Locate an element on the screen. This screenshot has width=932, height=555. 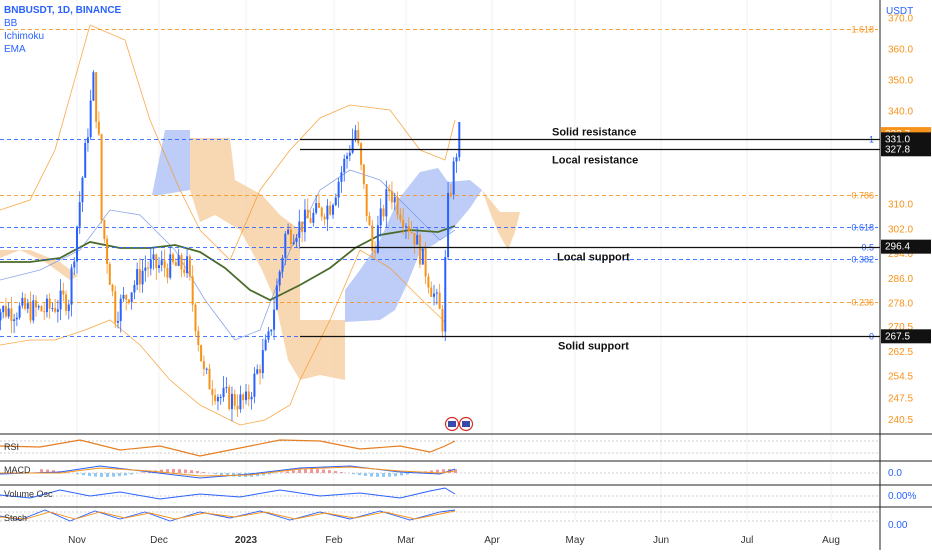
symbol-title: BNBUSDT, 1D, BINANCE is located at coordinates (62, 10).